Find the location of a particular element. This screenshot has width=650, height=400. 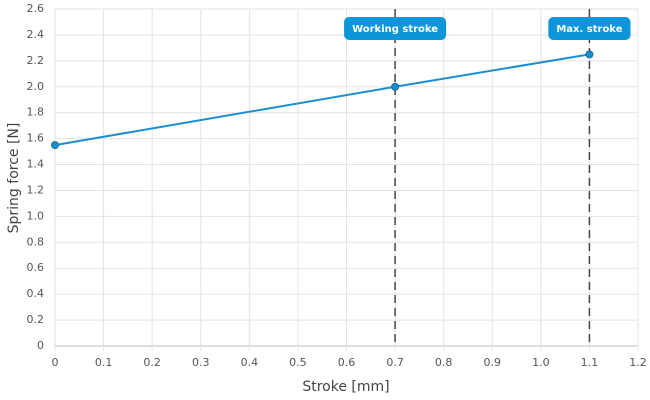

marker-label: Working stroke is located at coordinates (395, 28).